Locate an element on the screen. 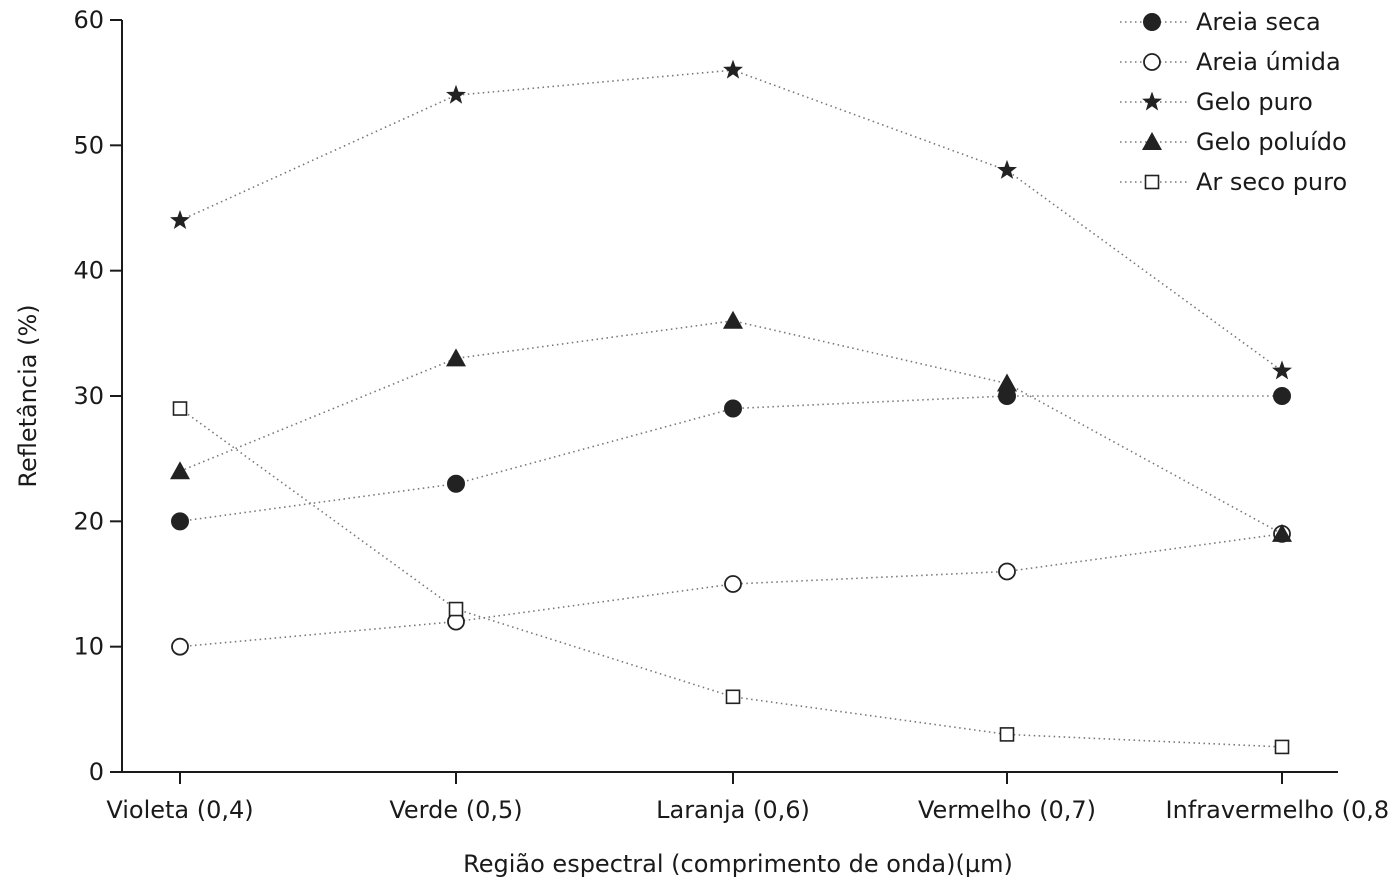 The width and height of the screenshot is (1390, 886). x-tick-label: Laranja (0,6) is located at coordinates (733, 810).